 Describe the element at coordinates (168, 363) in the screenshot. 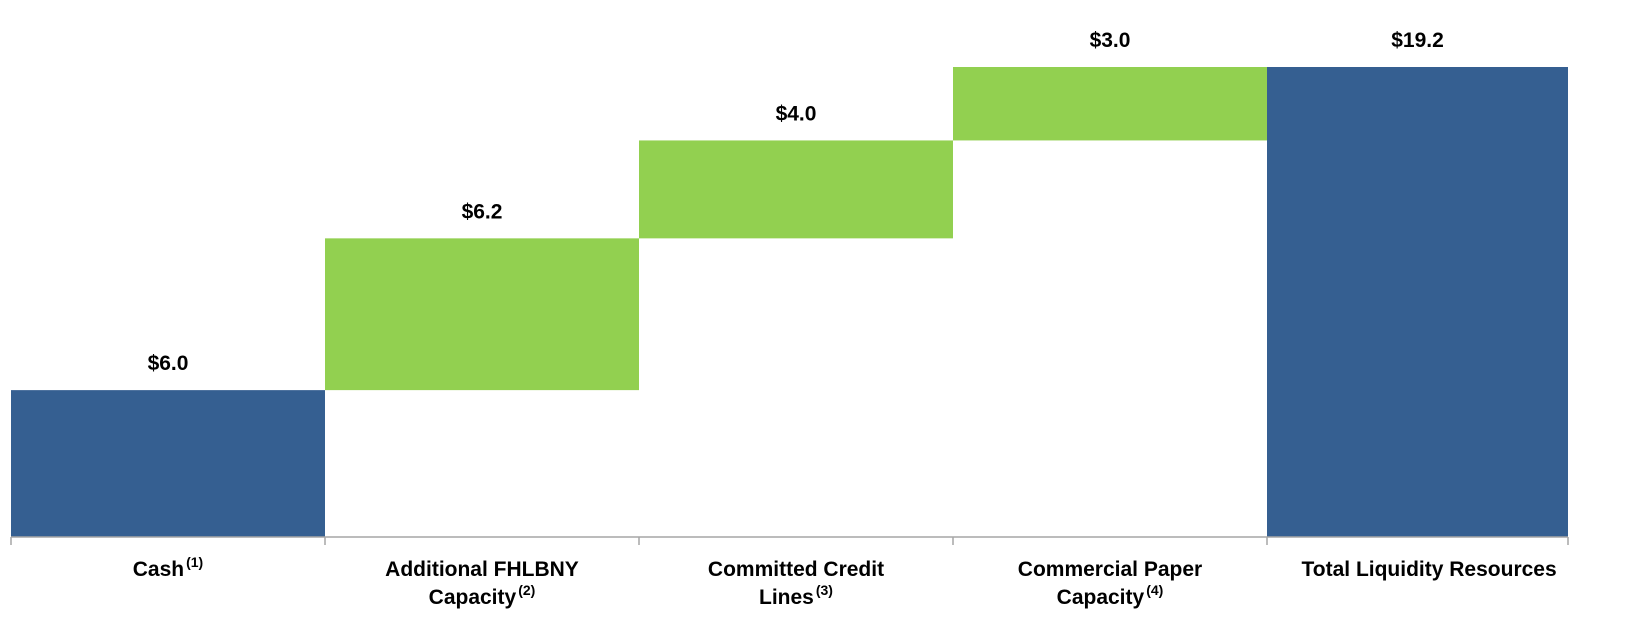

I see `value-label: $6.0` at that location.